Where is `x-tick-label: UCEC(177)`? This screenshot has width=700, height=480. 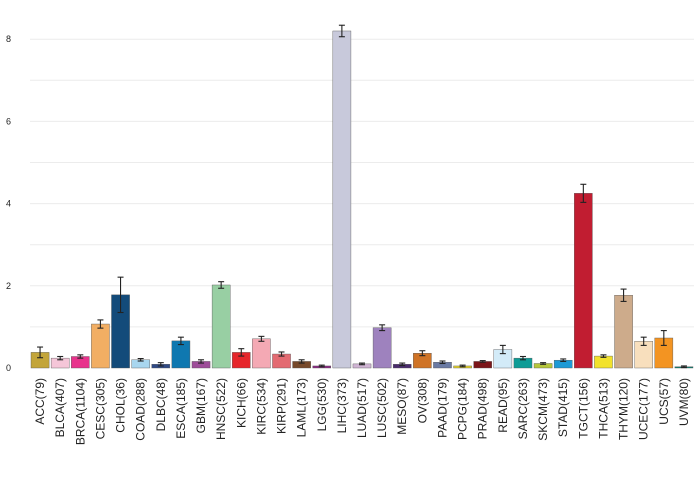 x-tick-label: UCEC(177) is located at coordinates (644, 409).